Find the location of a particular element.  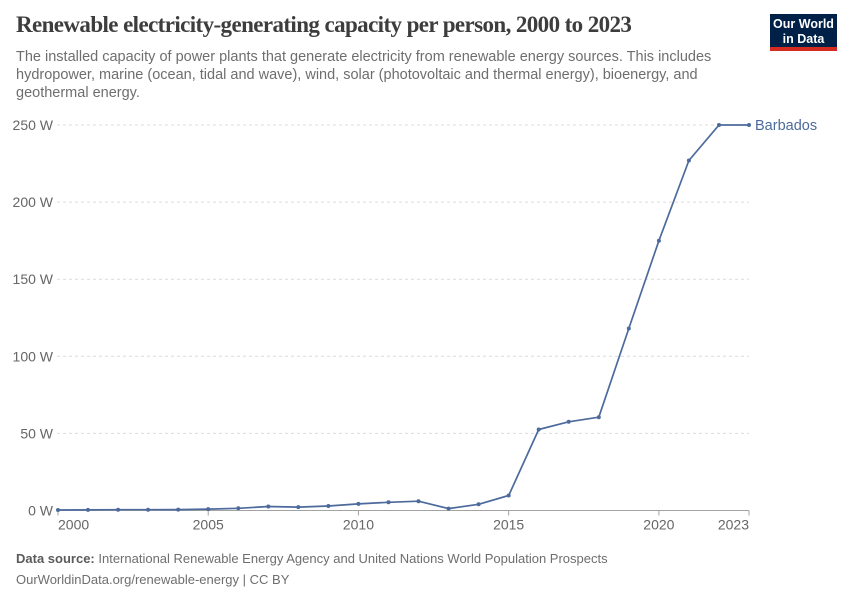

owid-logo: Our World in Data is located at coordinates (803, 32).